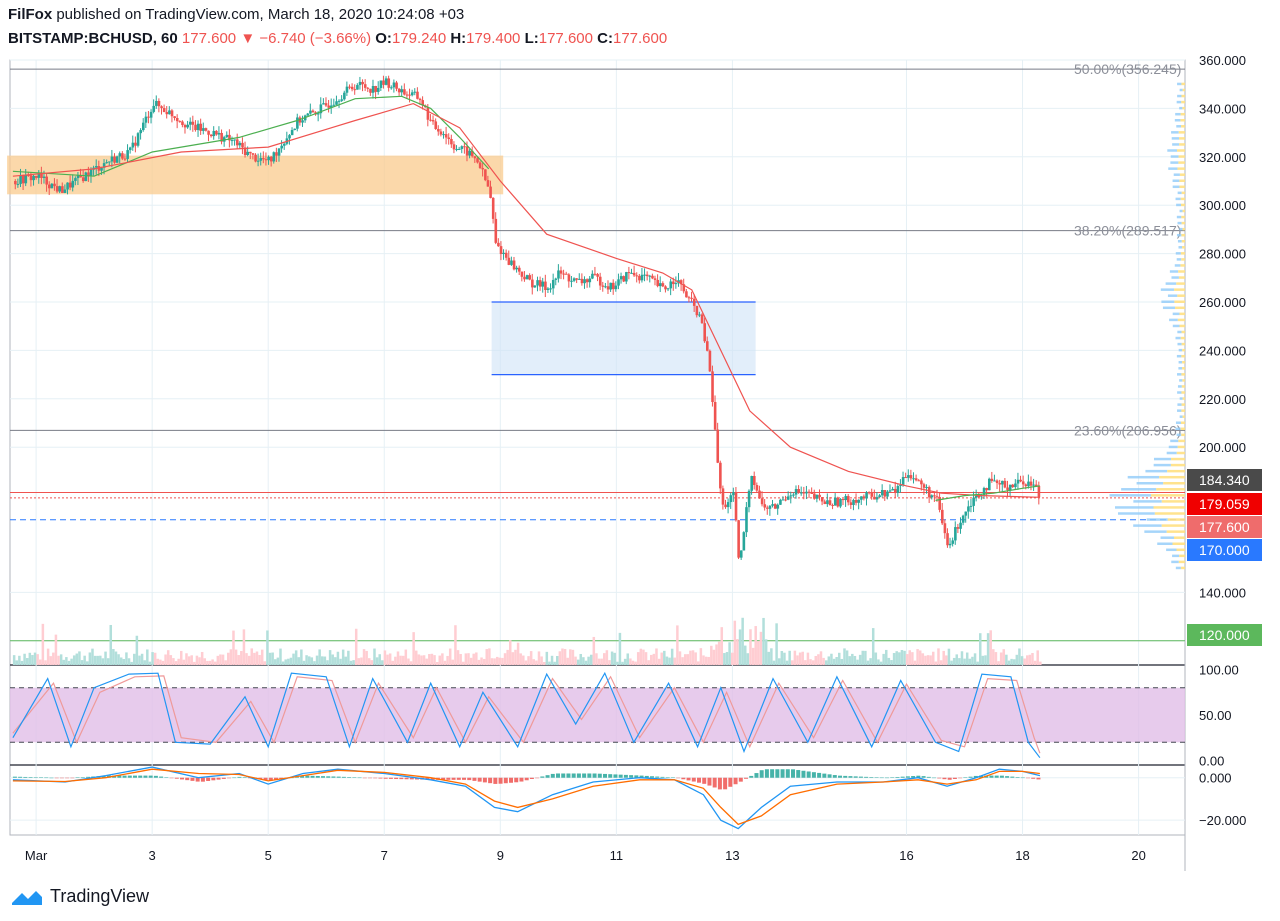 This screenshot has width=1280, height=921. Describe the element at coordinates (1224, 504) in the screenshot. I see `price-tag` at that location.